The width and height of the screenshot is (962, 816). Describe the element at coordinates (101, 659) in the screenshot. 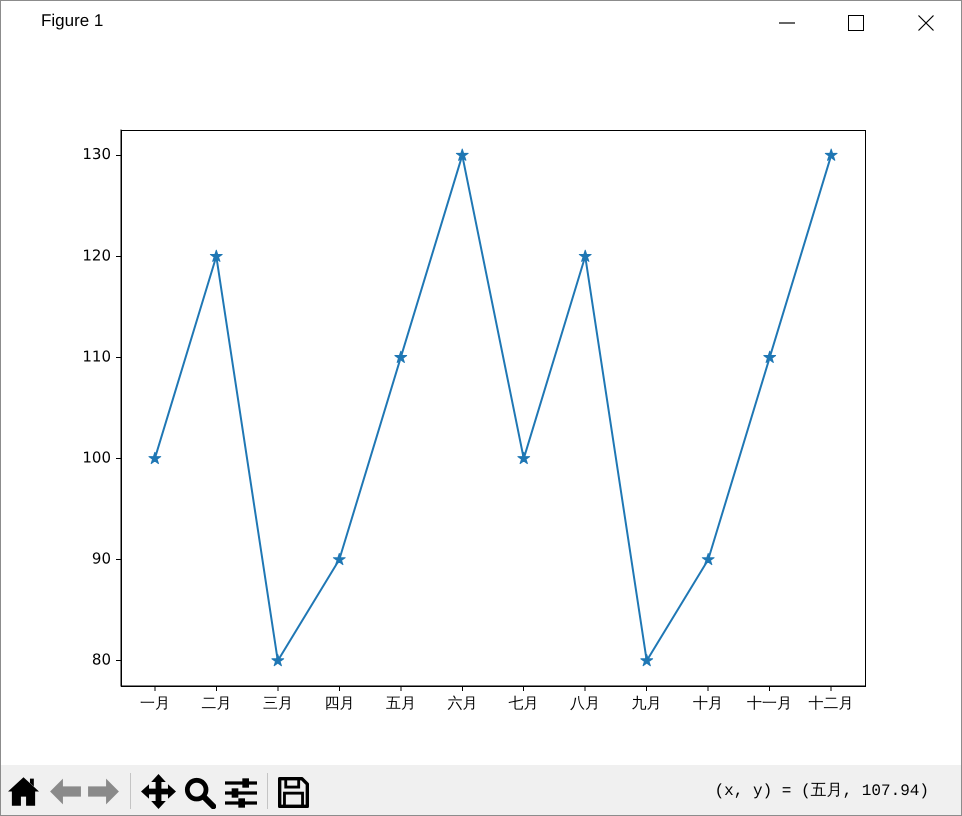

I see `y-tick-label: 80` at that location.